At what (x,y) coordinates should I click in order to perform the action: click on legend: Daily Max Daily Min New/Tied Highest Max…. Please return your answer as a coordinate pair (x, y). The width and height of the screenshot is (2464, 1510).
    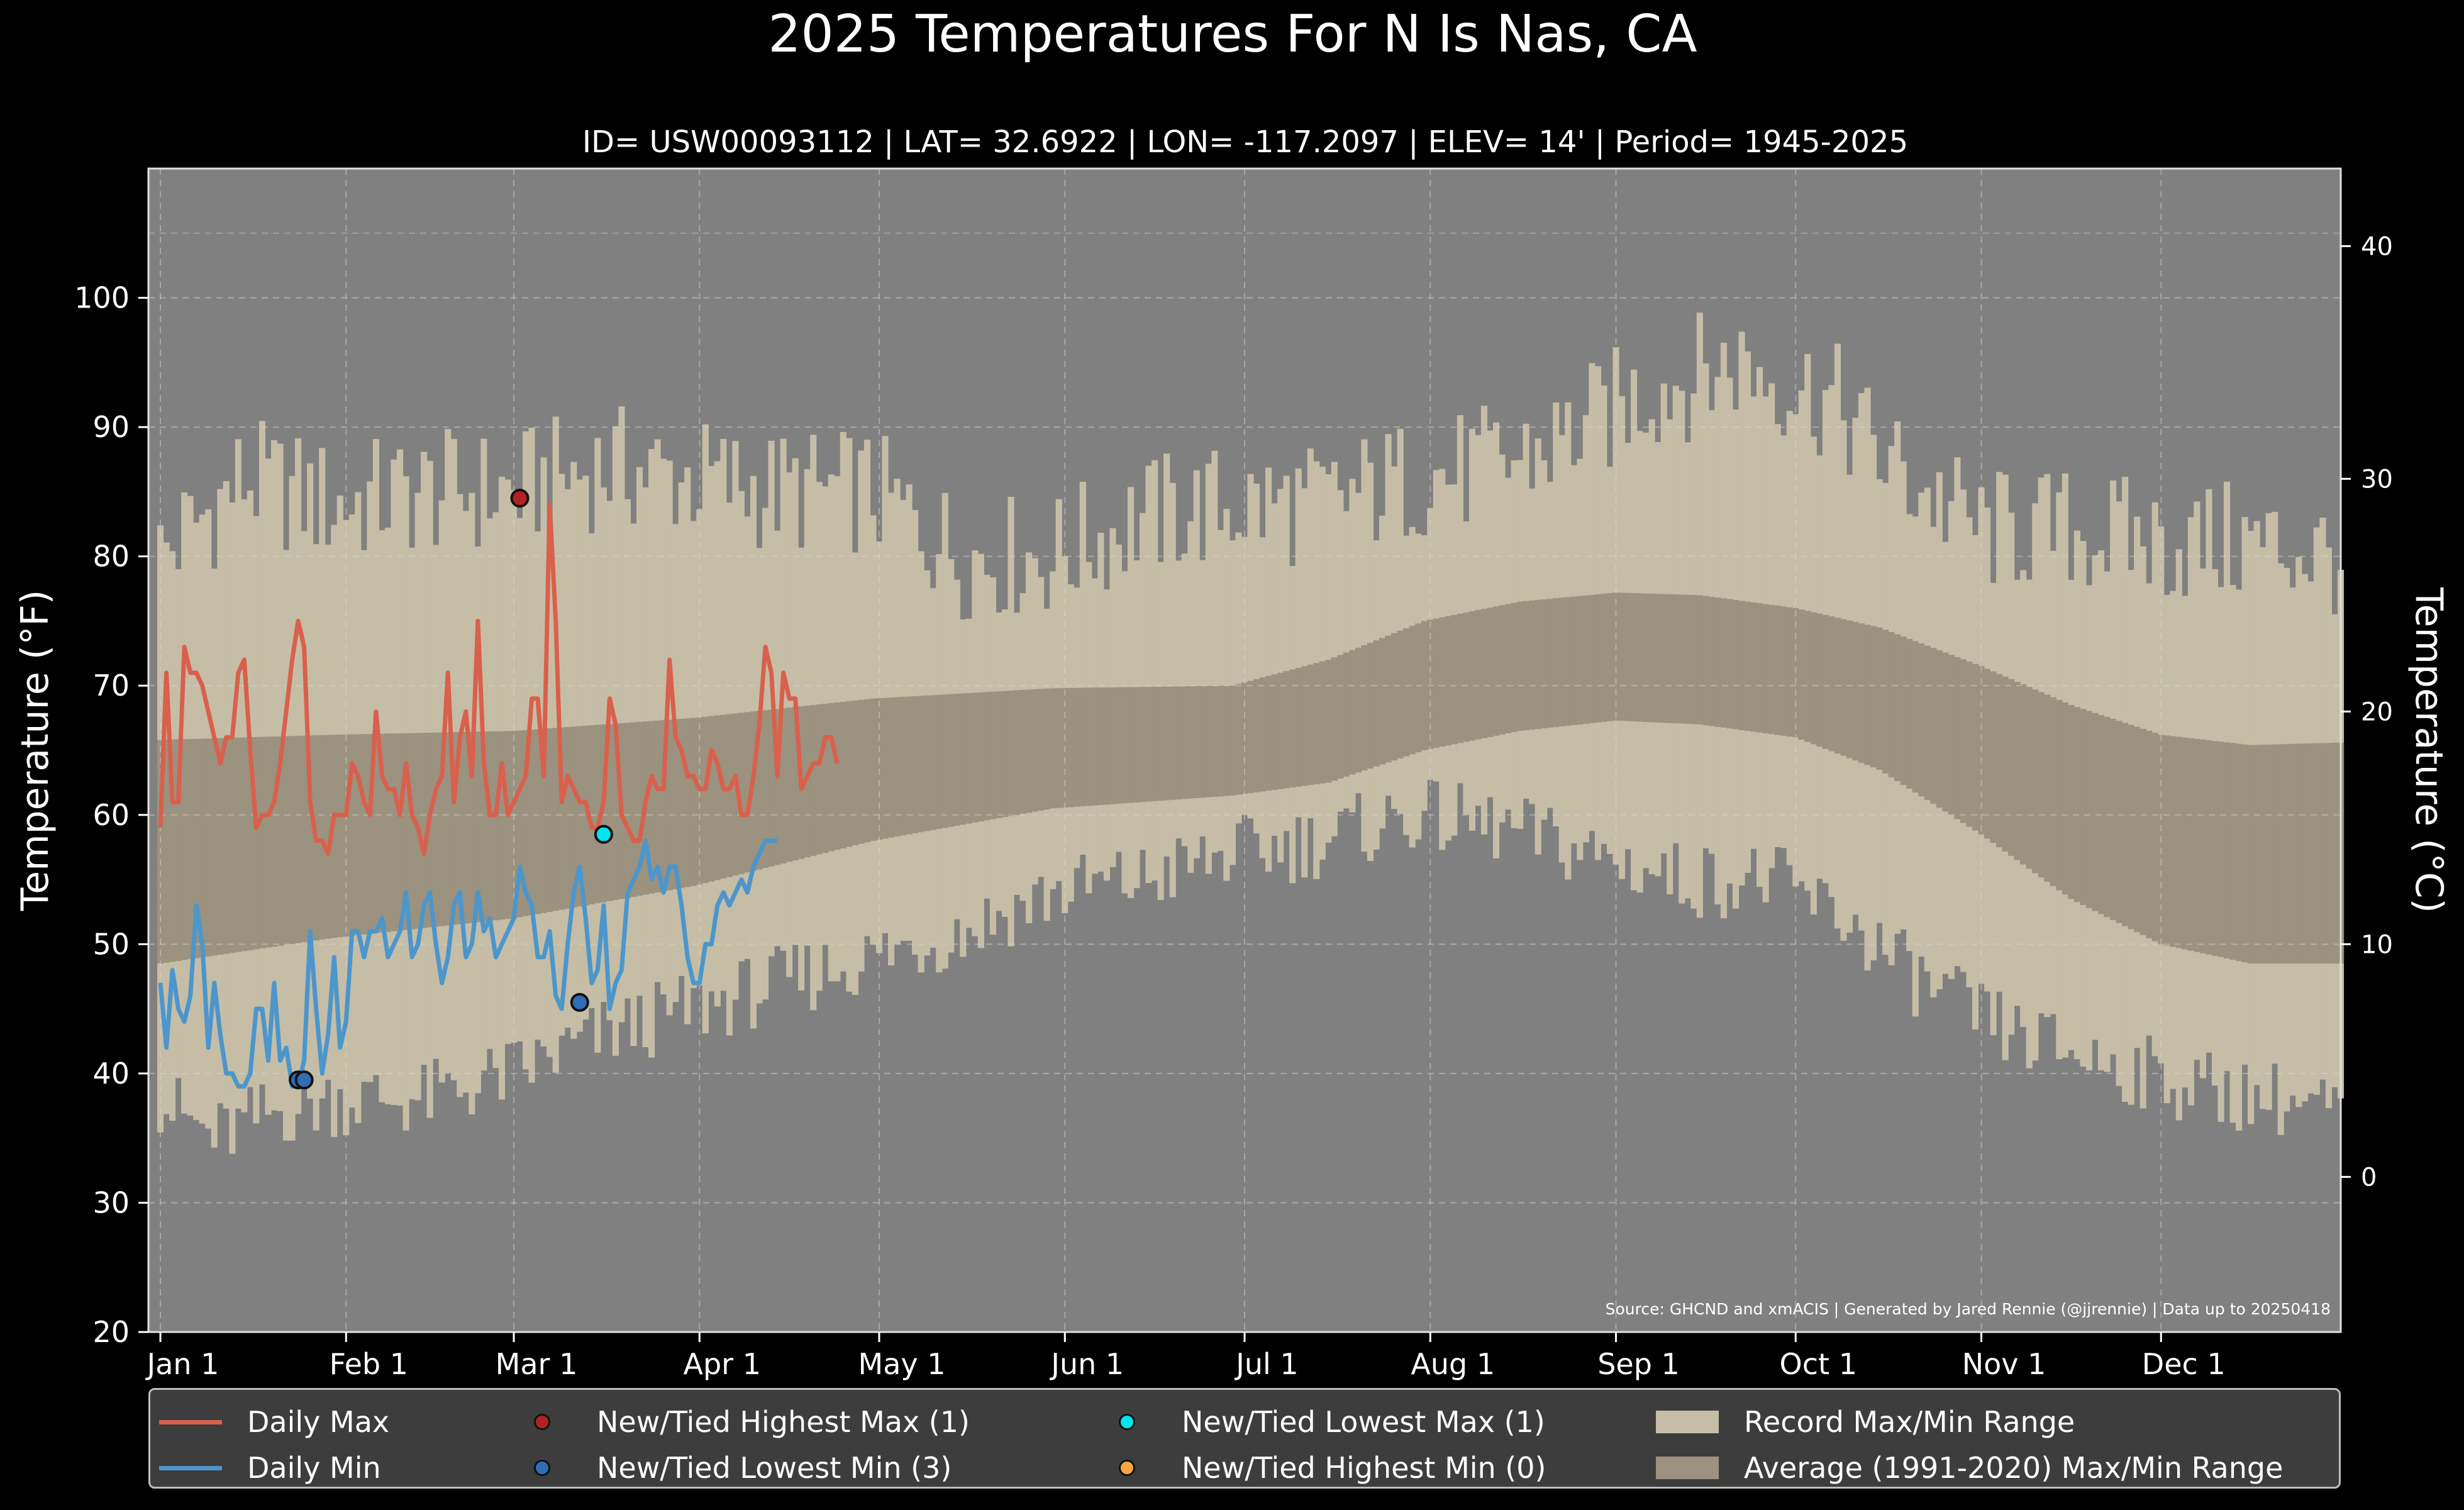
    Looking at the image, I should click on (1244, 1438).